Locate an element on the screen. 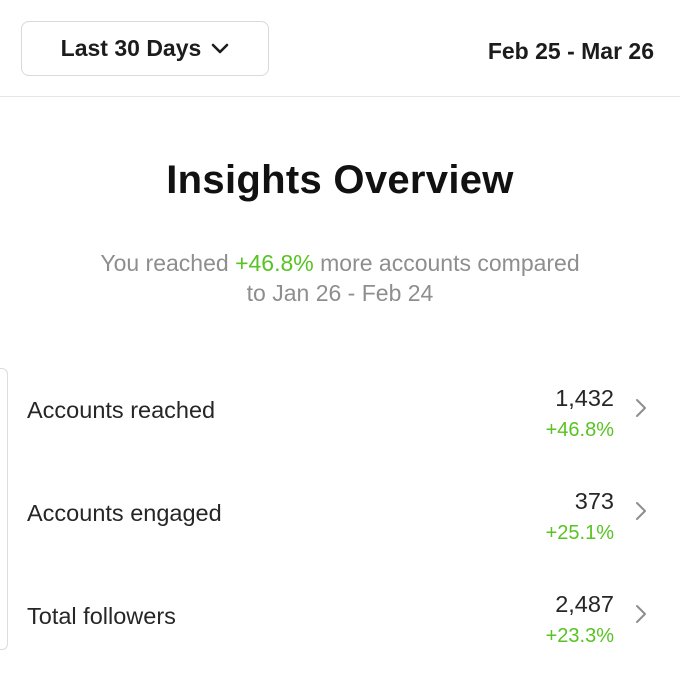 The image size is (680, 680). metric-row-accounts-engaged: Accounts engaged 373 +25.1% is located at coordinates (340, 533).